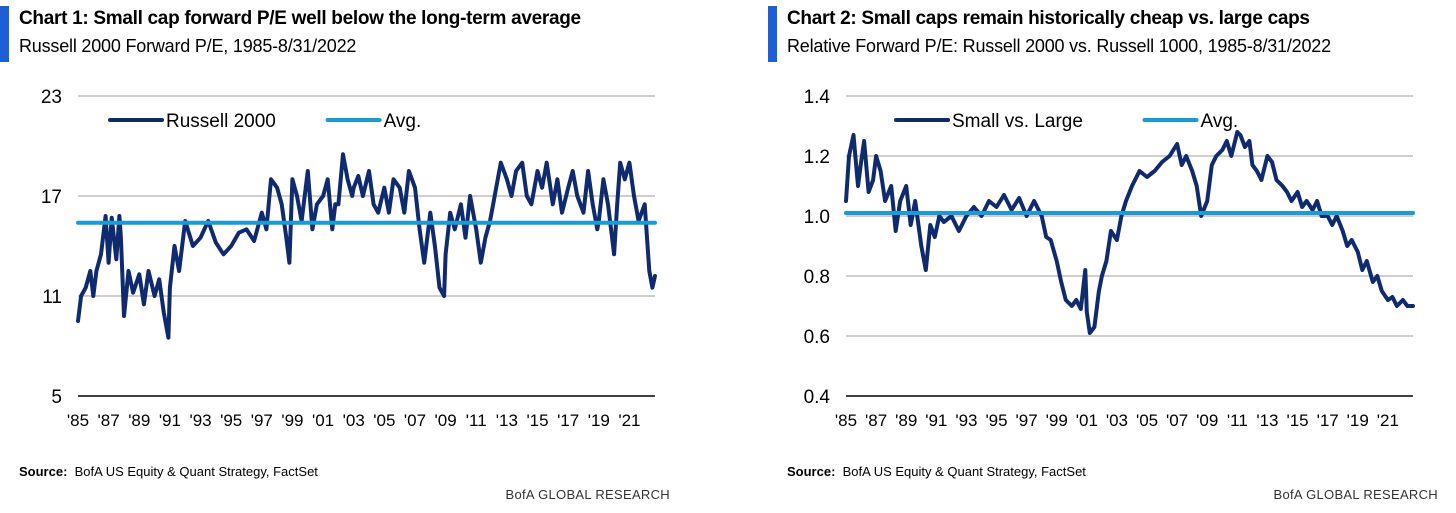  What do you see at coordinates (52, 297) in the screenshot?
I see `y-tick-label: 11` at bounding box center [52, 297].